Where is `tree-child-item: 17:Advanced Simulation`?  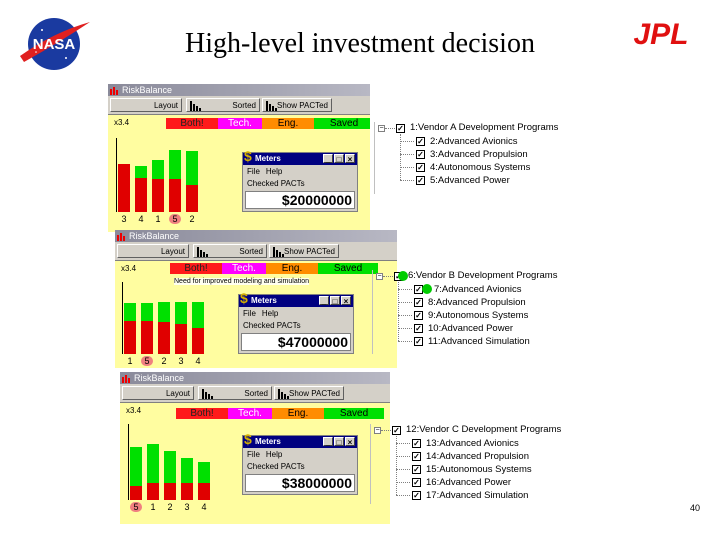 tree-child-item: 17:Advanced Simulation is located at coordinates (477, 495).